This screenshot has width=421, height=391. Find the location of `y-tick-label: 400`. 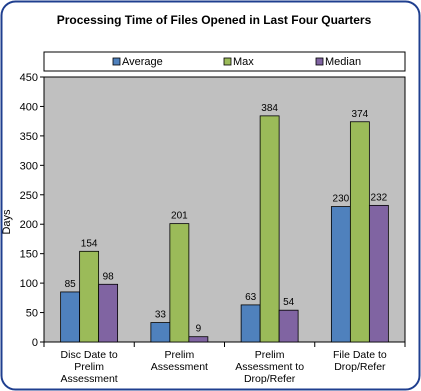

y-tick-label: 400 is located at coordinates (29, 107).